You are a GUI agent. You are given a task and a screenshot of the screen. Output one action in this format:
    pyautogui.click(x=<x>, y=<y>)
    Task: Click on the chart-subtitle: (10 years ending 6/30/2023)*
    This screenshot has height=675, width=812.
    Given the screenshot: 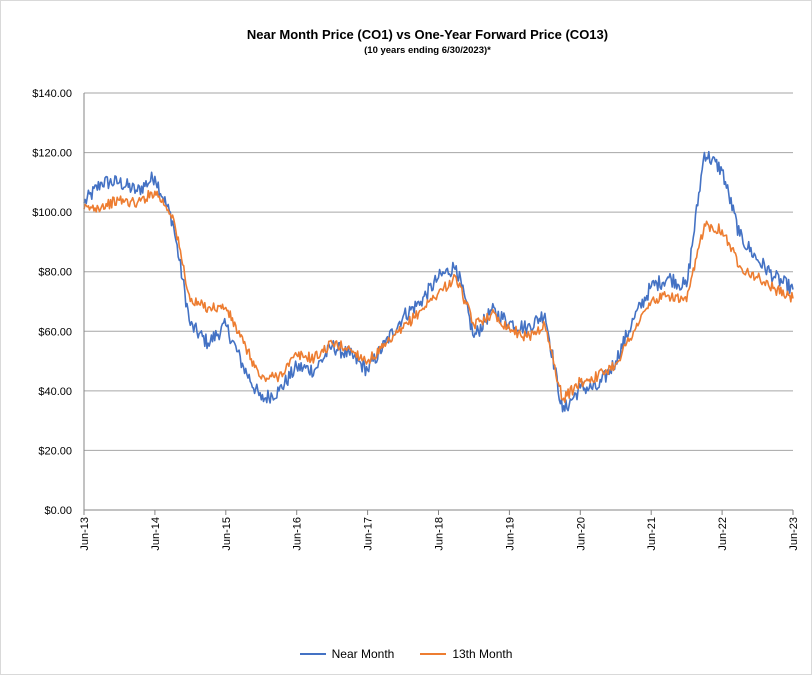 What is the action you would take?
    pyautogui.click(x=427, y=50)
    